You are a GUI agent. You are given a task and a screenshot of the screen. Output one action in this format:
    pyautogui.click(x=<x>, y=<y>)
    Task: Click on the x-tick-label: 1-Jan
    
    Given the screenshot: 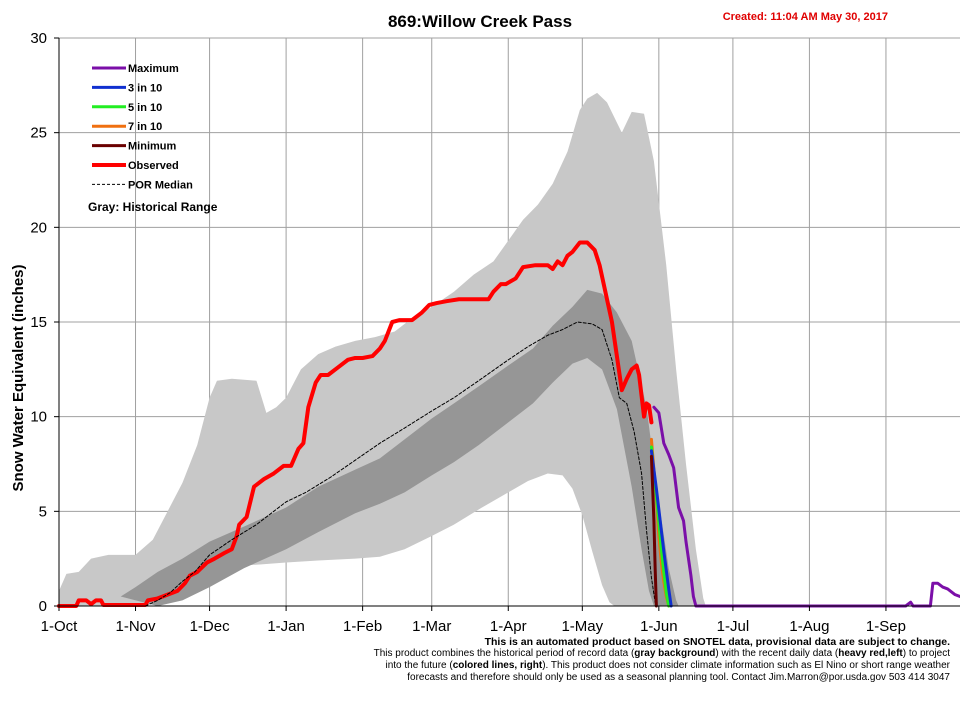 What is the action you would take?
    pyautogui.click(x=286, y=626)
    